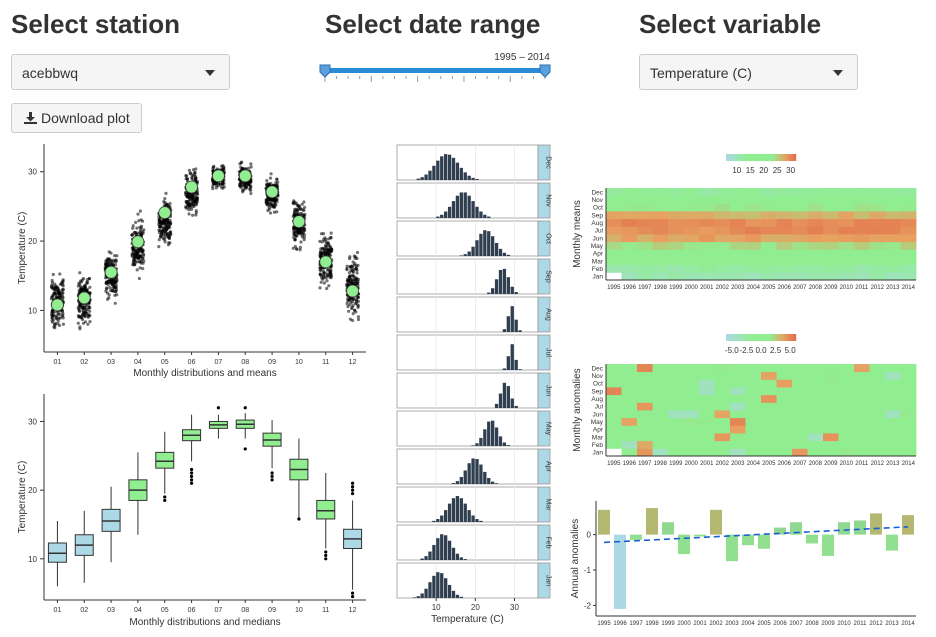  What do you see at coordinates (862, 288) in the screenshot?
I see `year-label: 2011` at bounding box center [862, 288].